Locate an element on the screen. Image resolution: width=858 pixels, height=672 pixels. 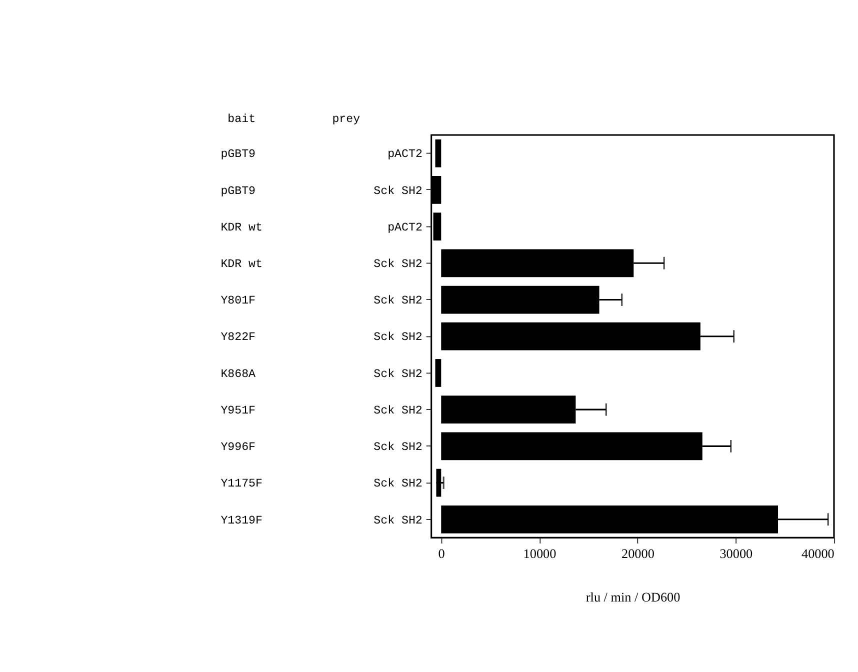
y2-tick-label: Y1319F is located at coordinates (241, 521).